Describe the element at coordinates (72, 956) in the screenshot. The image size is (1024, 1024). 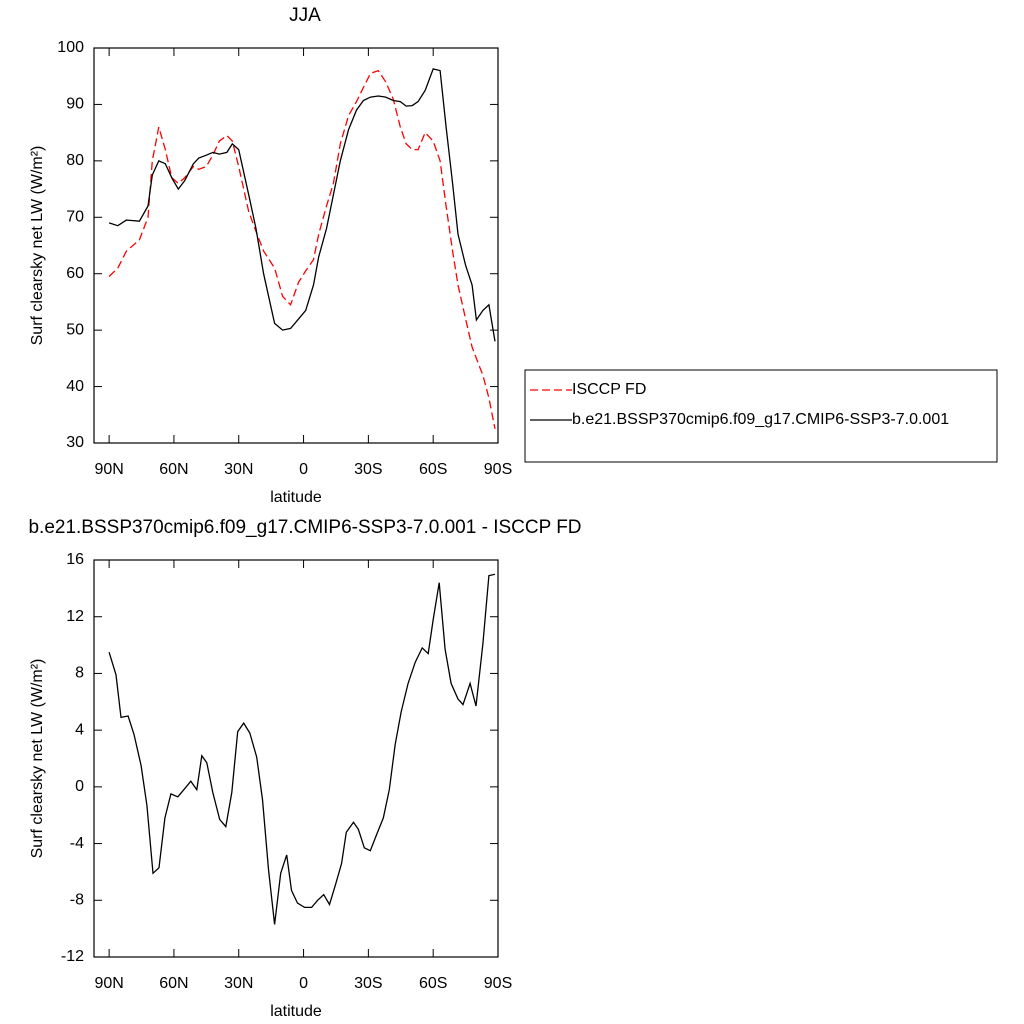
I see `y-tick-label: -12` at that location.